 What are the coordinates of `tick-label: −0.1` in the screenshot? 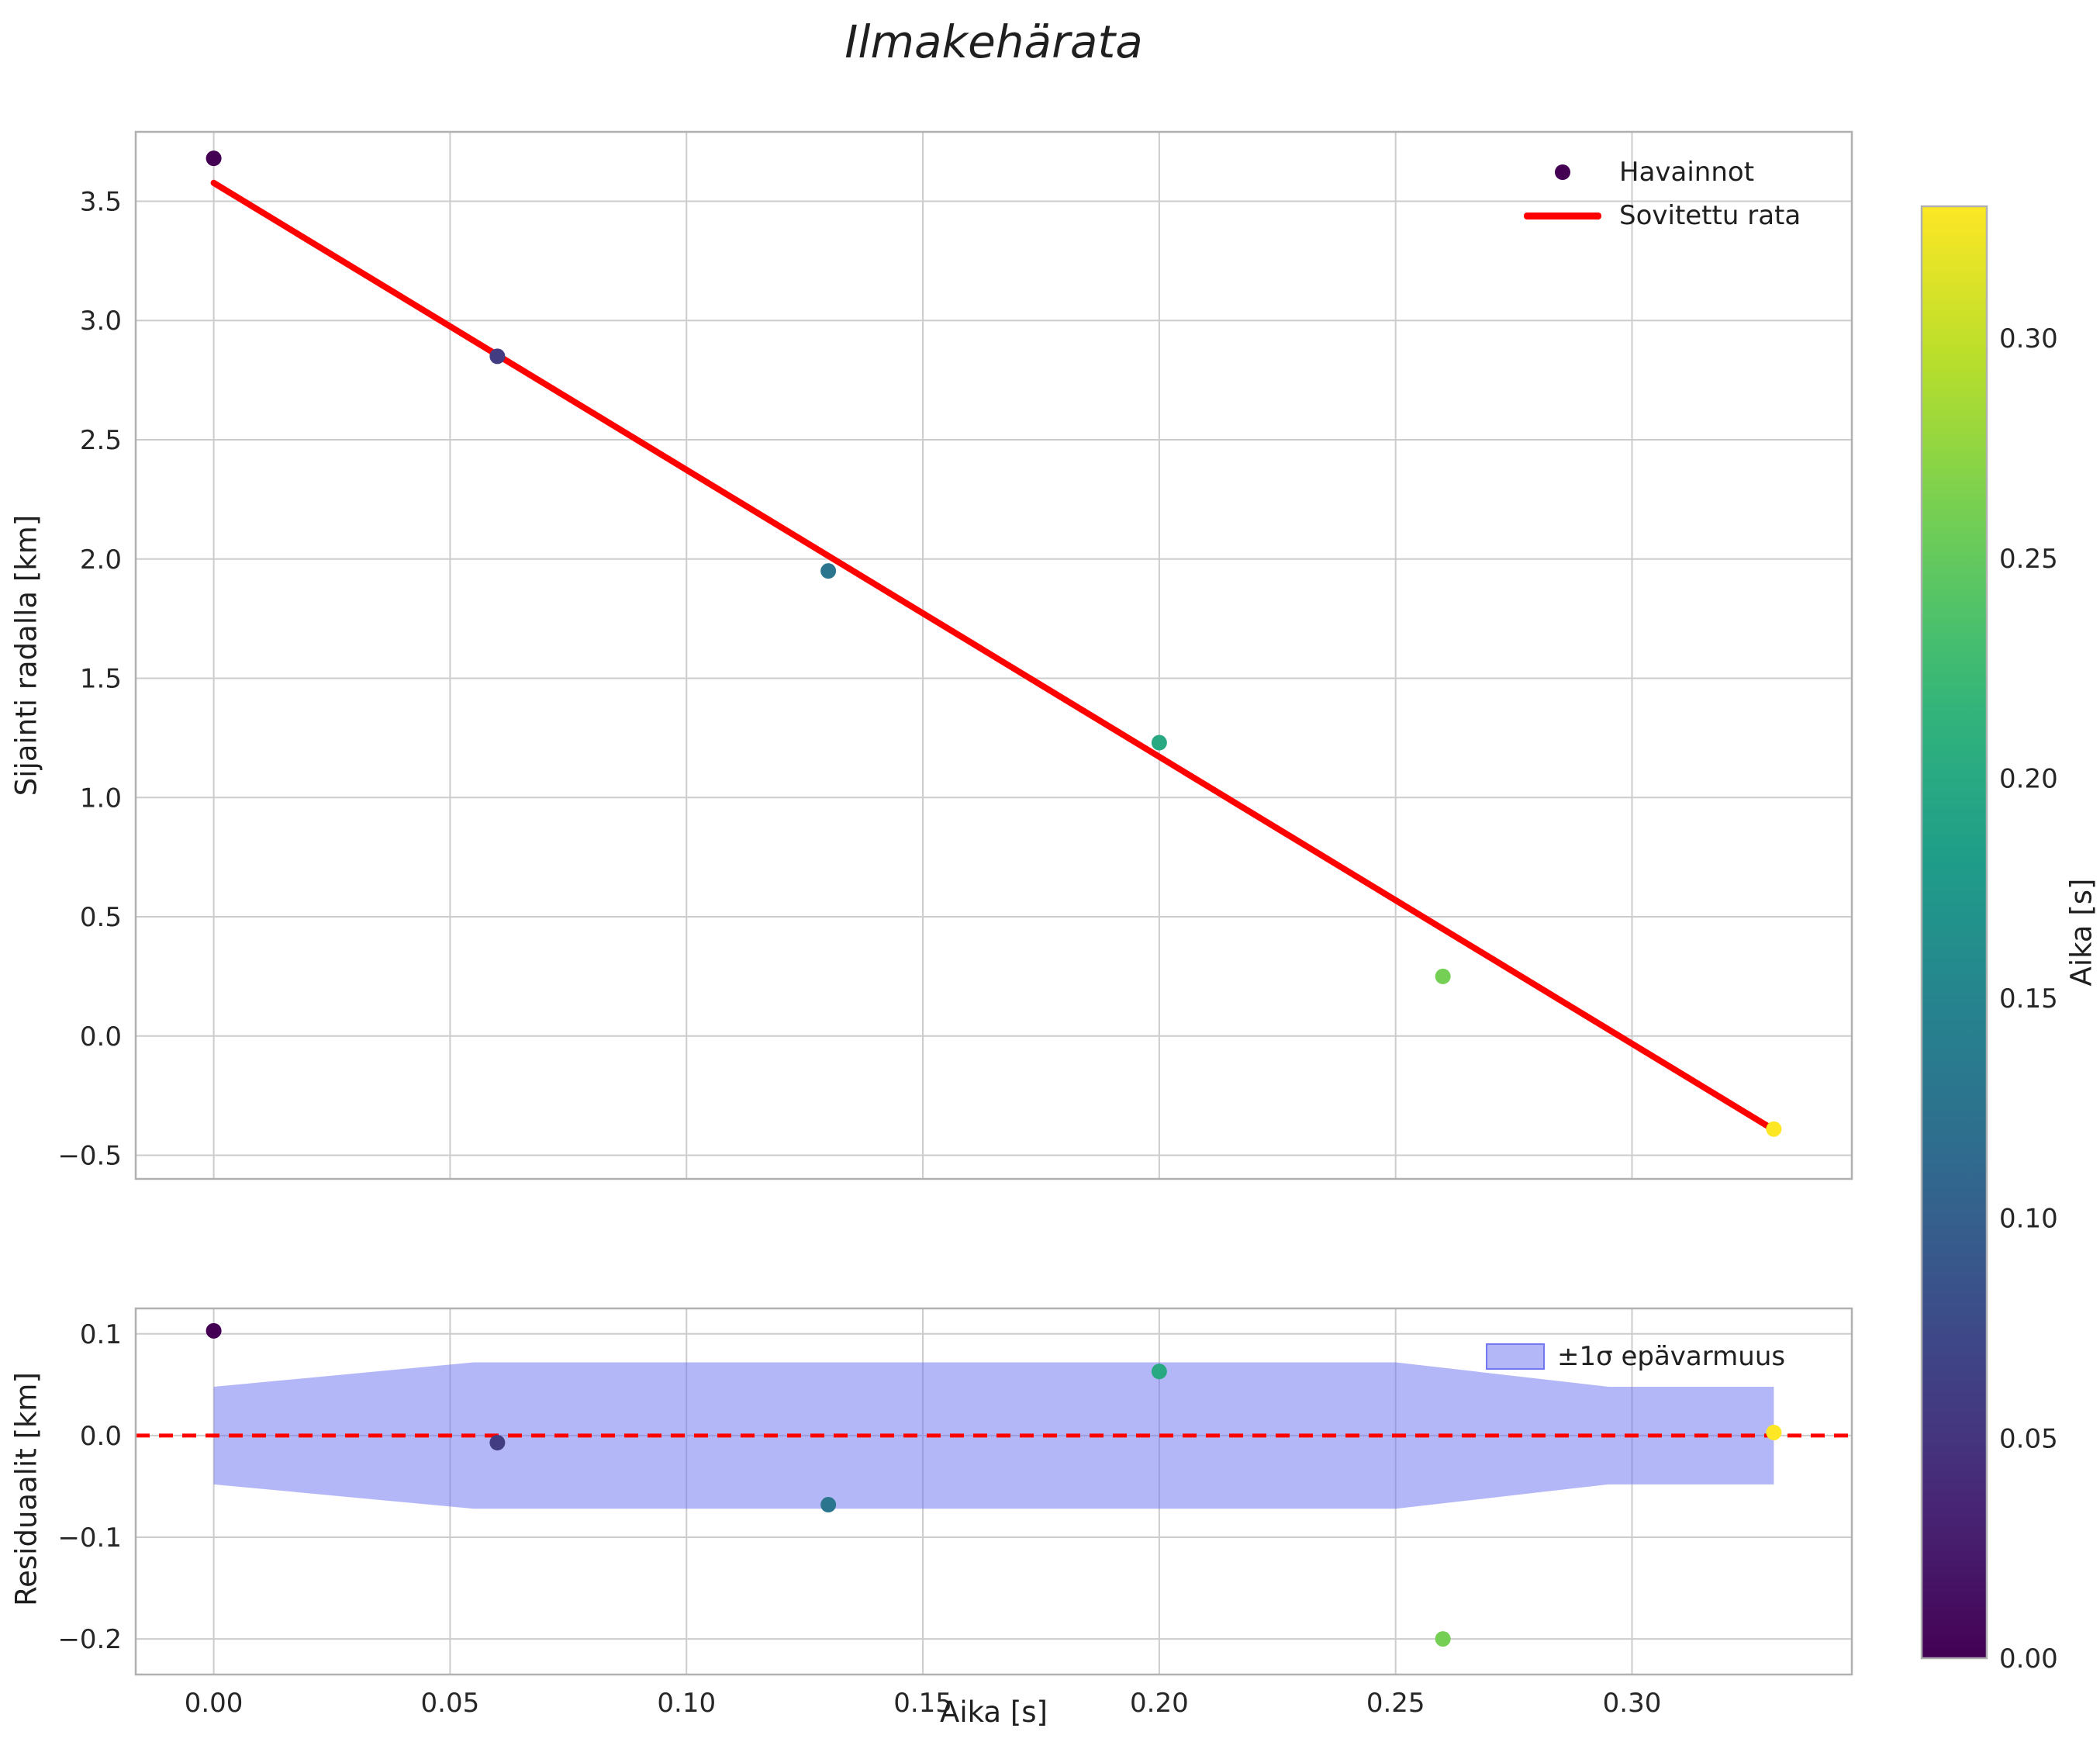 It's located at (89, 1538).